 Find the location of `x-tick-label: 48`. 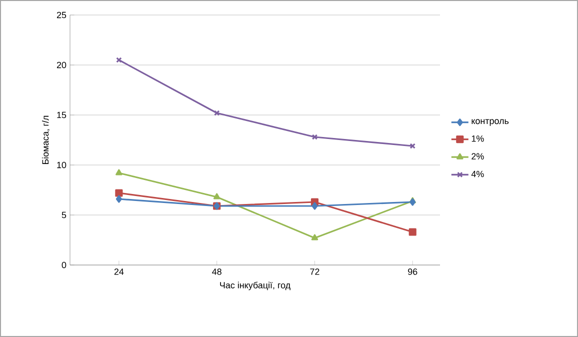

x-tick-label: 48 is located at coordinates (217, 271).